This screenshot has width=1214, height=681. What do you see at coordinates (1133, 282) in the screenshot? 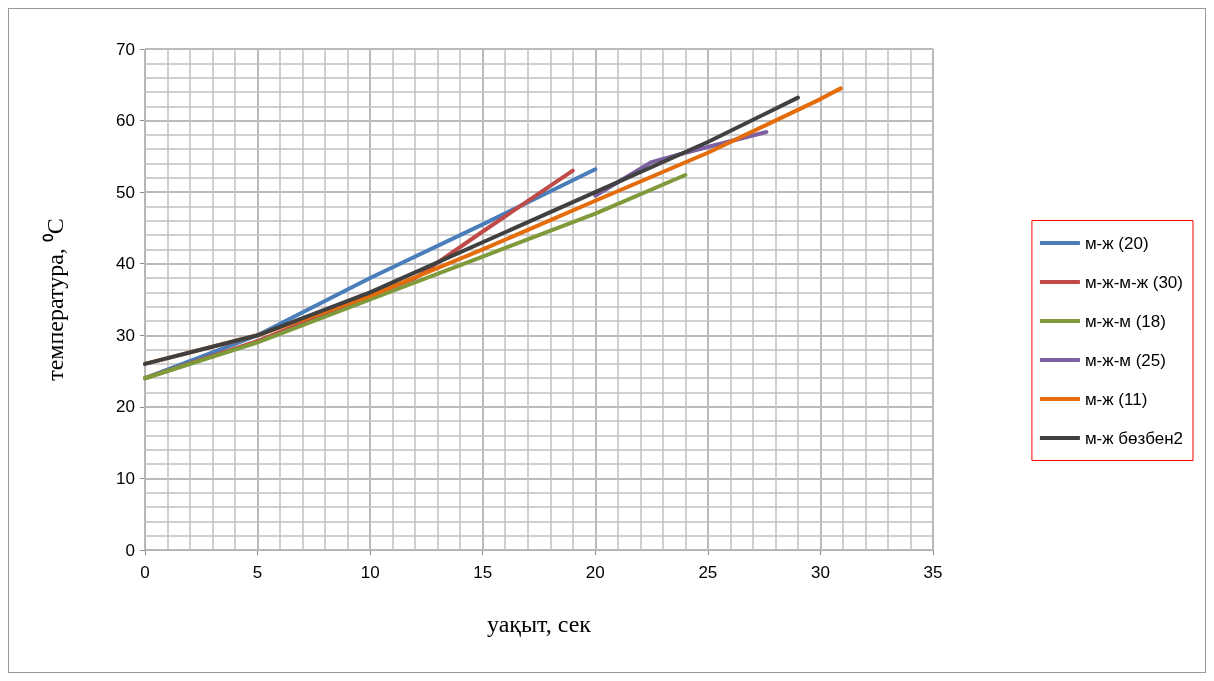
I see `legend-label: м-ж-м-ж (30)` at bounding box center [1133, 282].